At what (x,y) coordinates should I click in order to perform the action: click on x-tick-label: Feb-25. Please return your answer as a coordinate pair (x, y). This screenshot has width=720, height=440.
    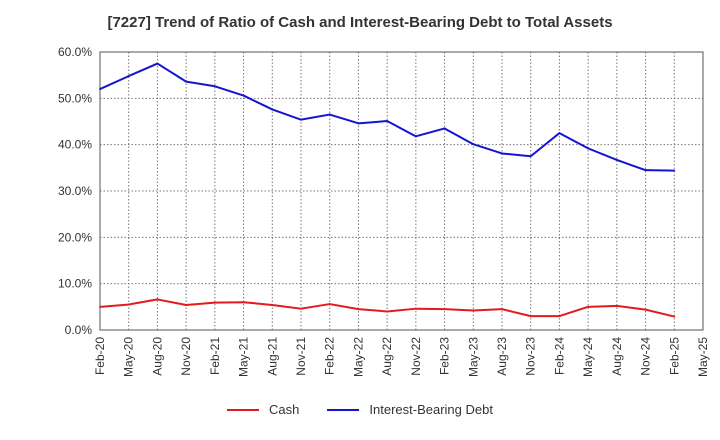
    Looking at the image, I should click on (674, 356).